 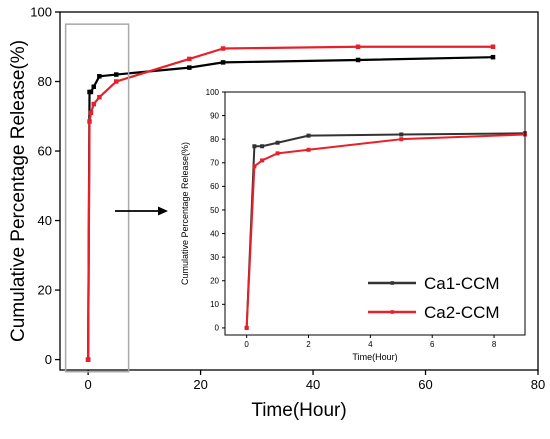 I want to click on inset-x-axis-label: Time(Hour), so click(x=374, y=357).